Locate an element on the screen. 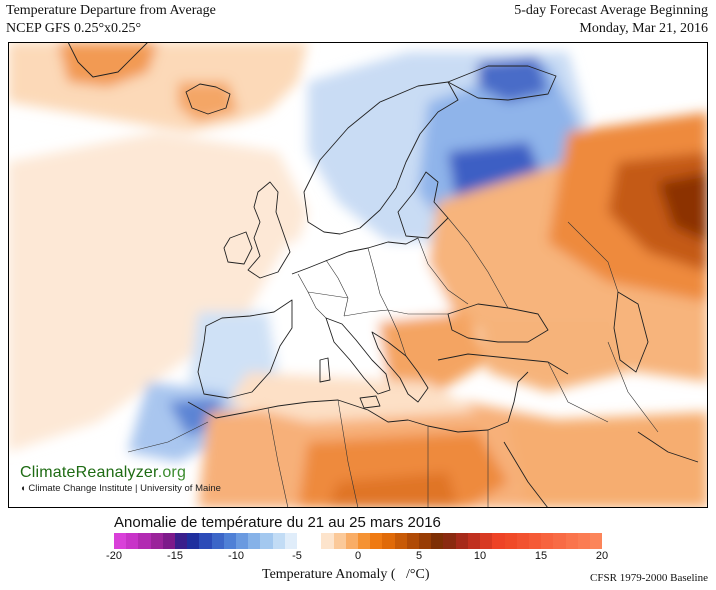  colorbar-tick-label: 0 is located at coordinates (358, 556).